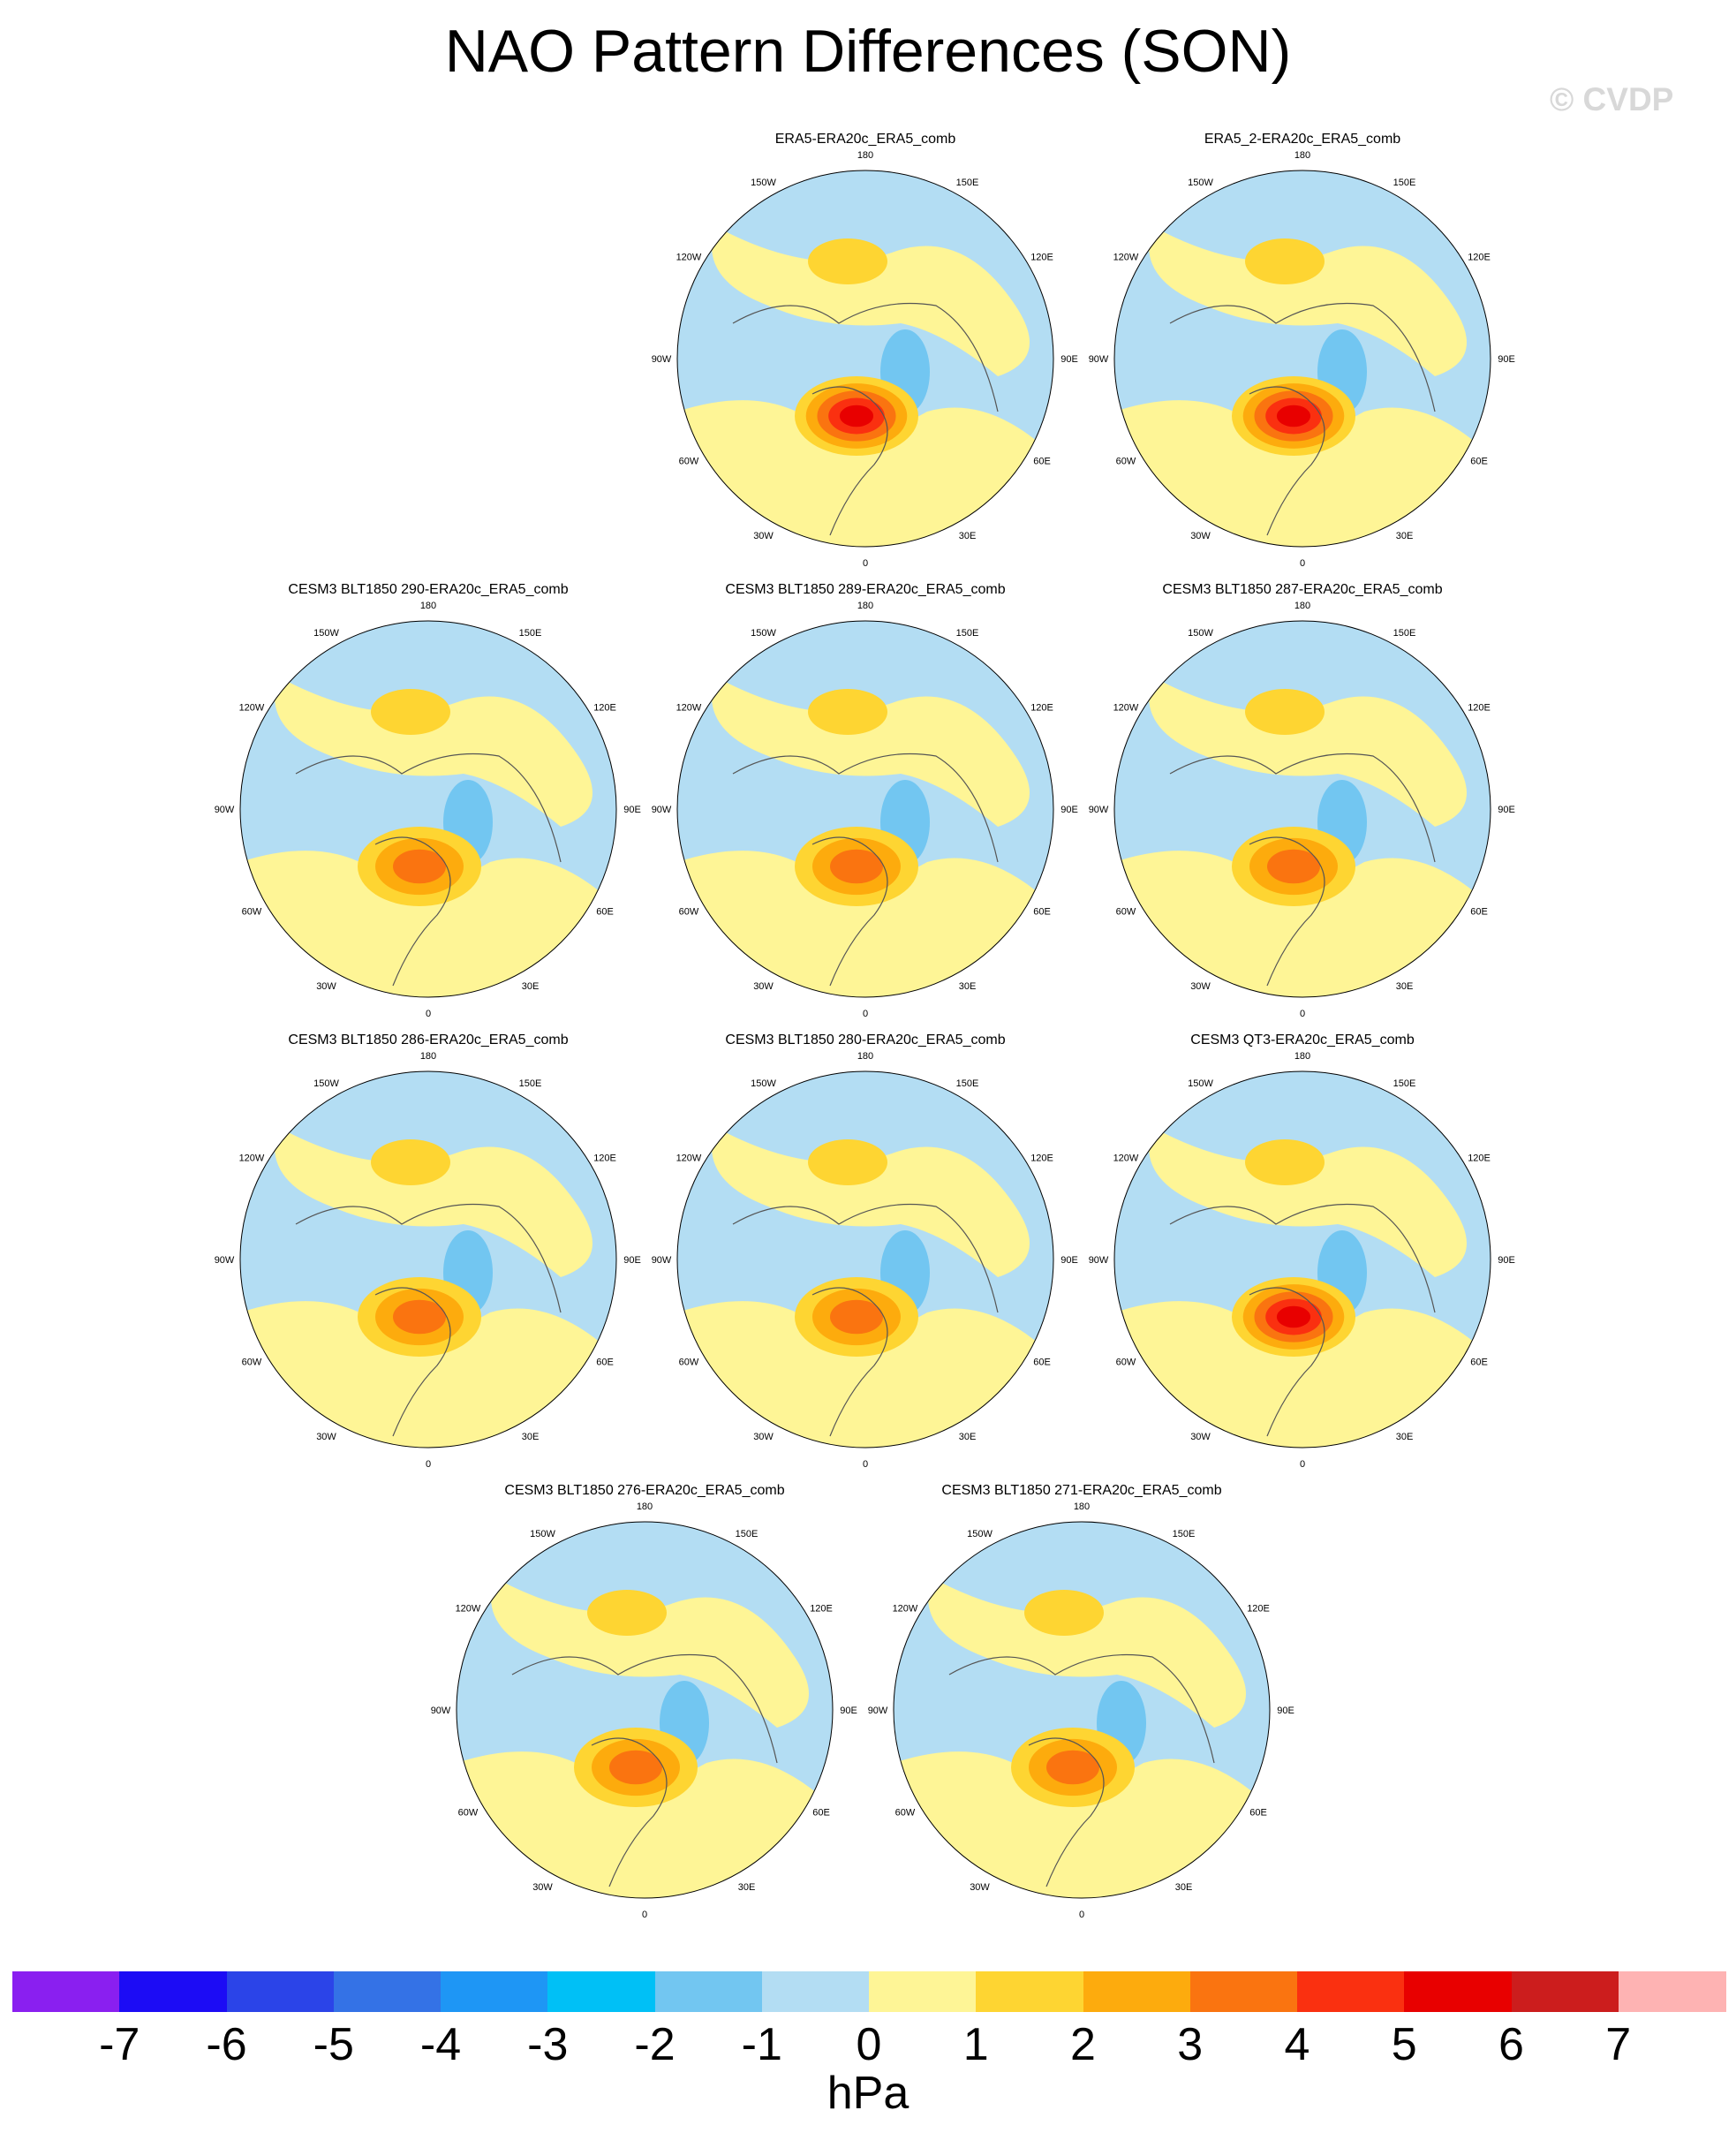  What do you see at coordinates (866, 589) in the screenshot?
I see `panel-title: CESM3 BLT1850 289-ERA20c_ERA5_comb` at bounding box center [866, 589].